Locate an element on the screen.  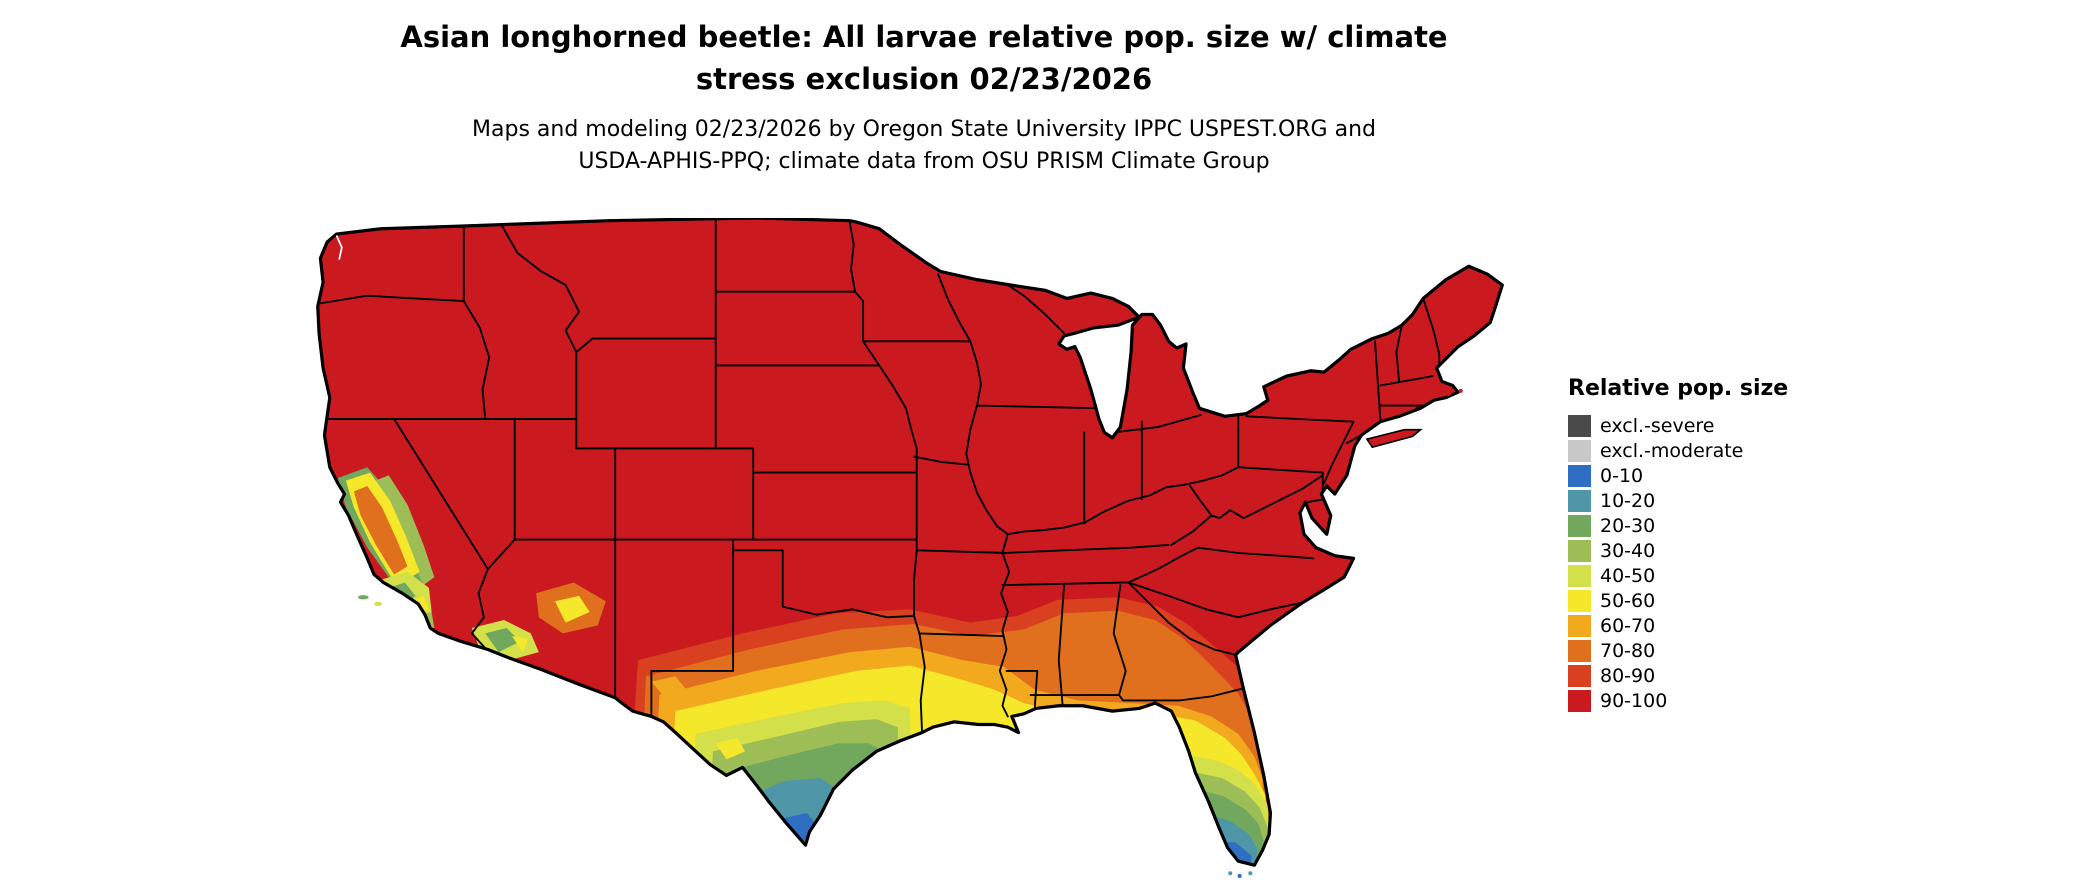
patch-50-60-central-arizona is located at coordinates (572, 609).